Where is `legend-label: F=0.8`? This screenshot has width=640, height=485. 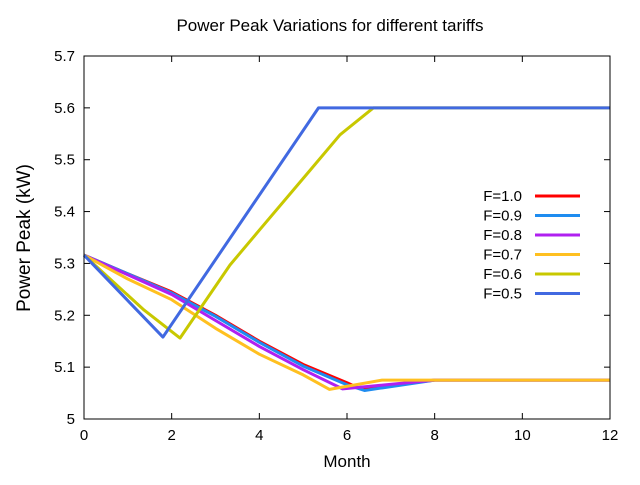
legend-label: F=0.8 is located at coordinates (502, 235).